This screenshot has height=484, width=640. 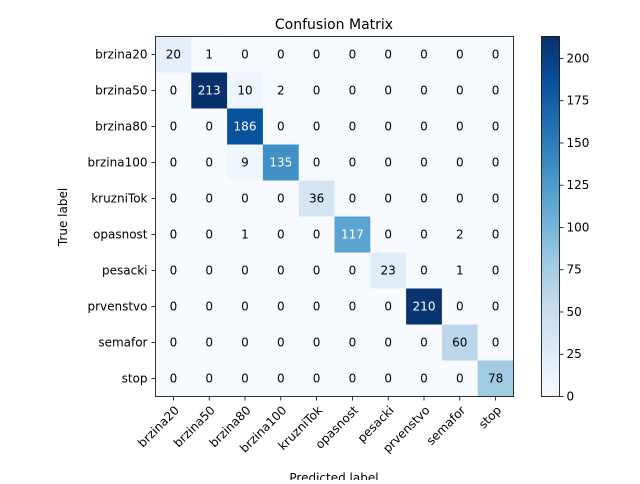 I want to click on cell-value-label: 210, so click(x=424, y=307).